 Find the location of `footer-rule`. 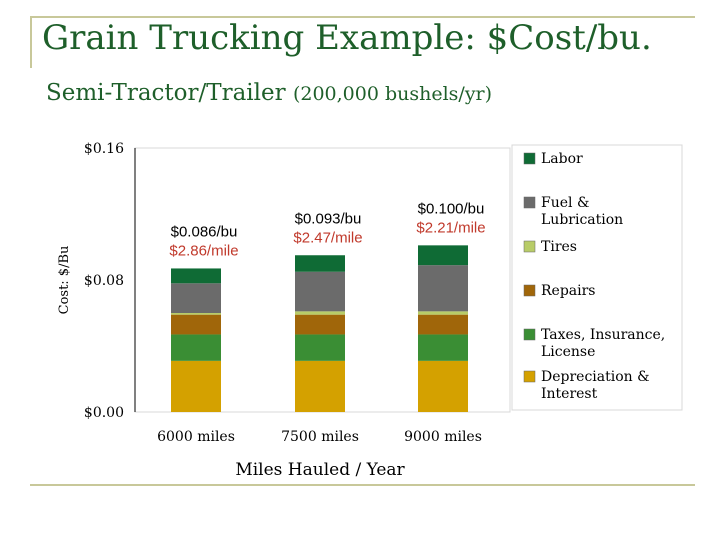

footer-rule is located at coordinates (362, 485).